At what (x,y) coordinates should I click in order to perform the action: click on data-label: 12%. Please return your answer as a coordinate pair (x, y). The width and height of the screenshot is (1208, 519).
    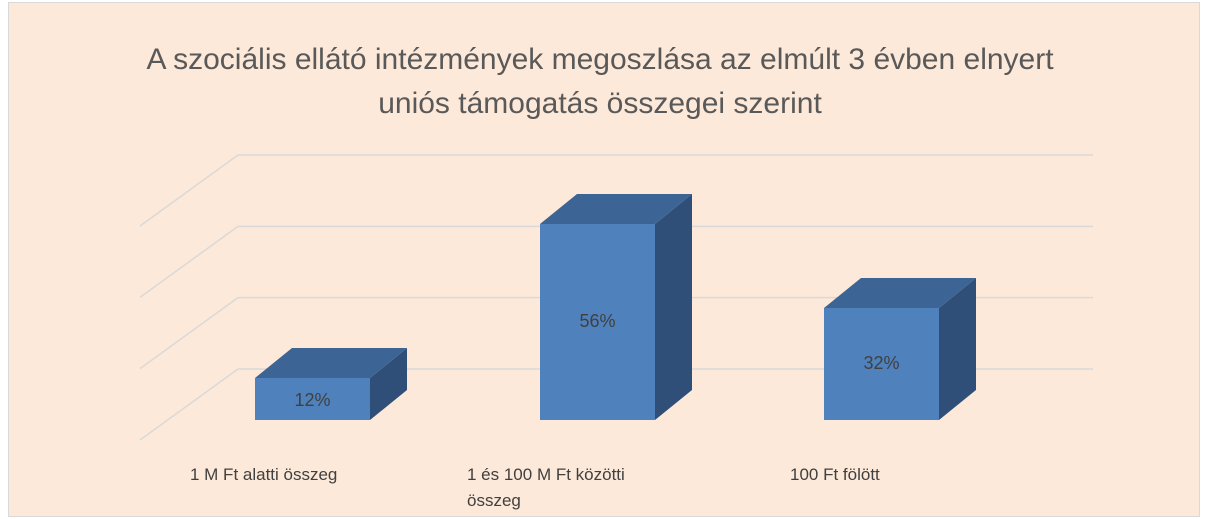
    Looking at the image, I should click on (312, 400).